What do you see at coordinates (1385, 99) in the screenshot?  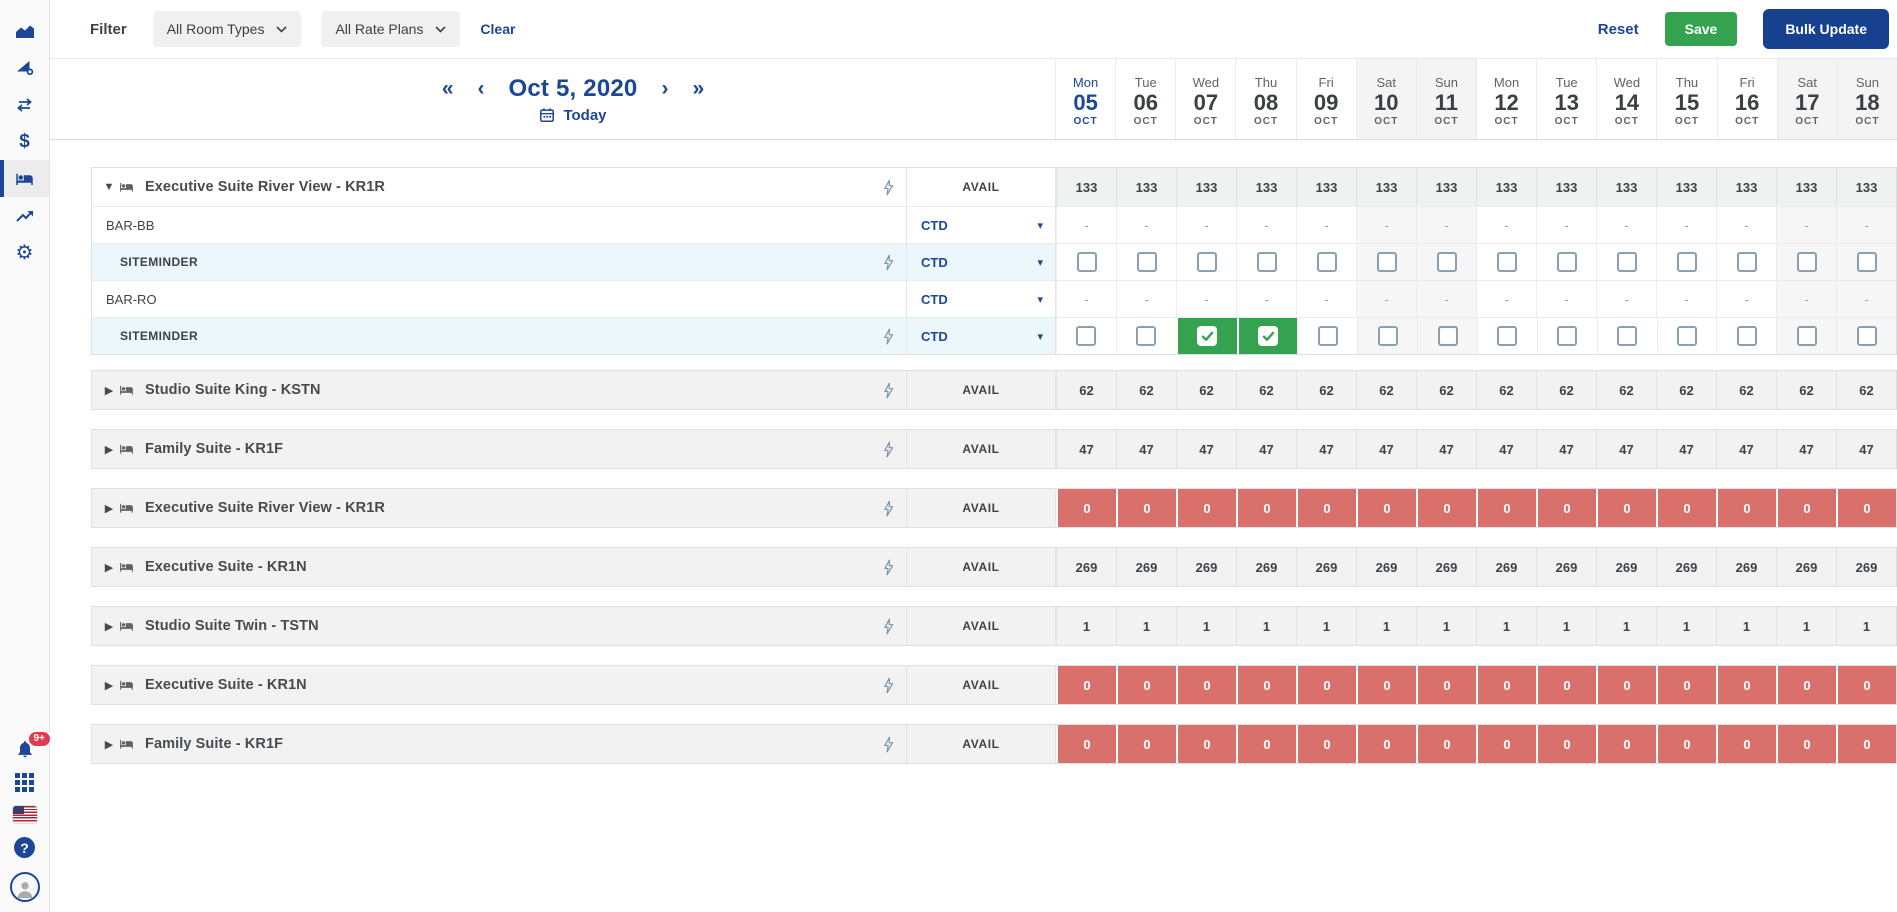 I see `date-column-header: Sat 10 OCT` at bounding box center [1385, 99].